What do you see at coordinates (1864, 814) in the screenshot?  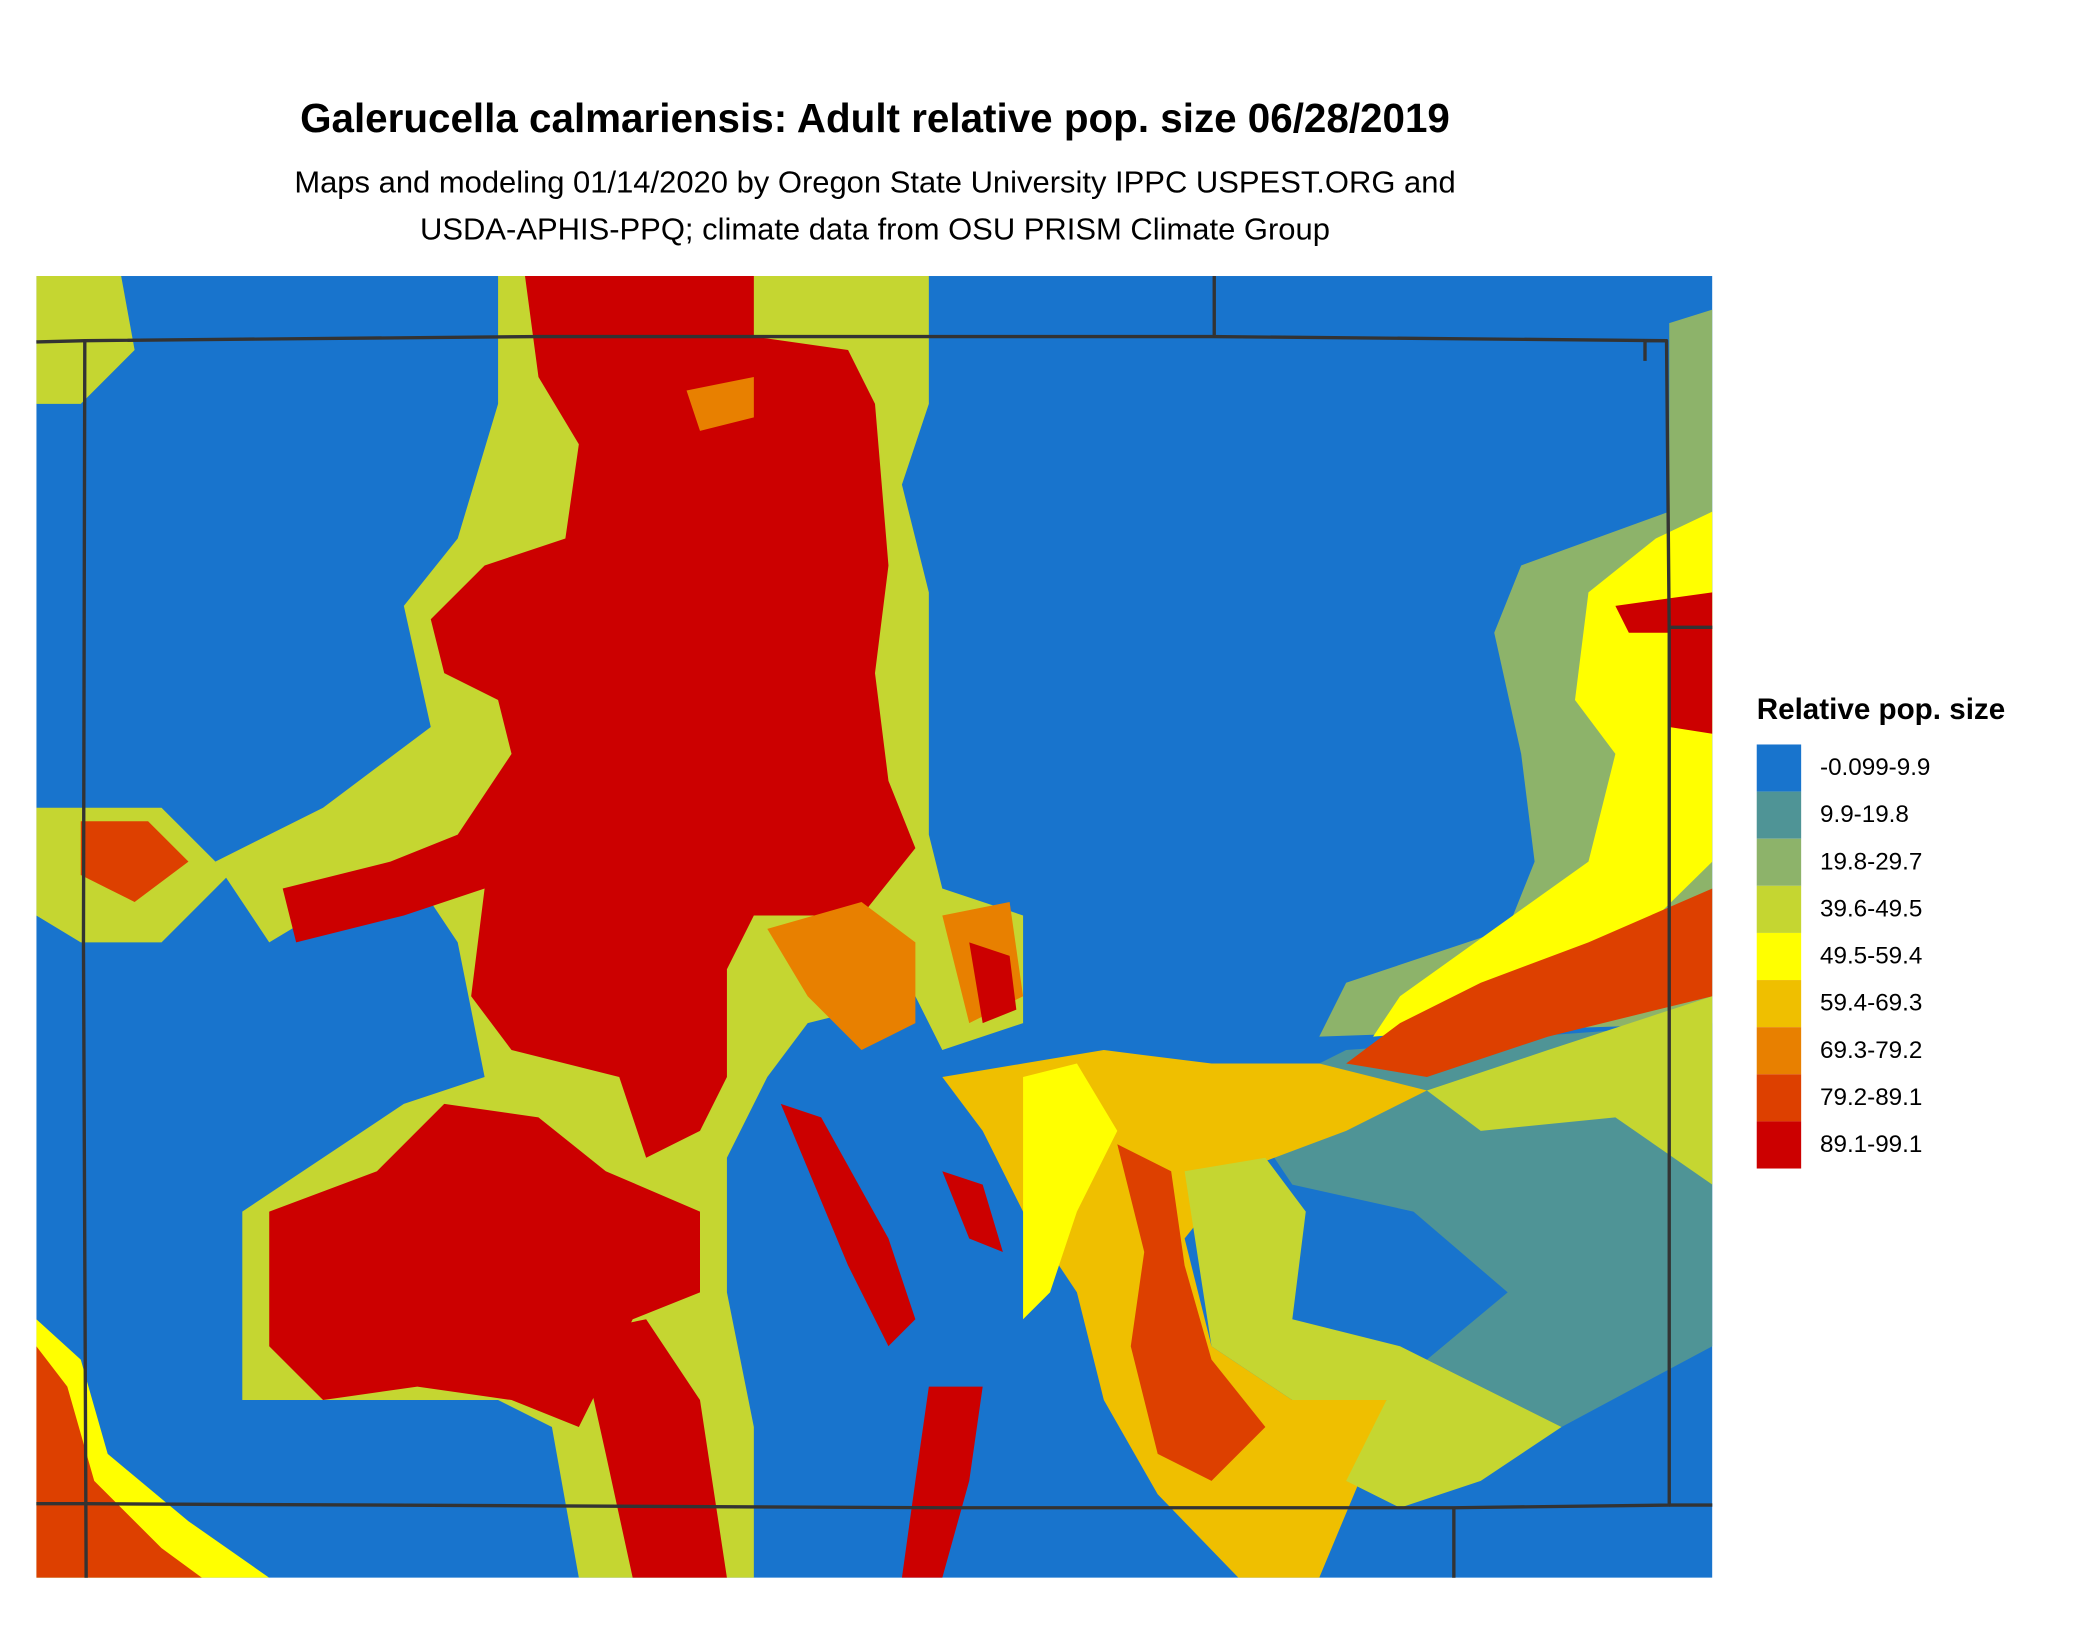 I see `legend-label: 9.9-19.8` at bounding box center [1864, 814].